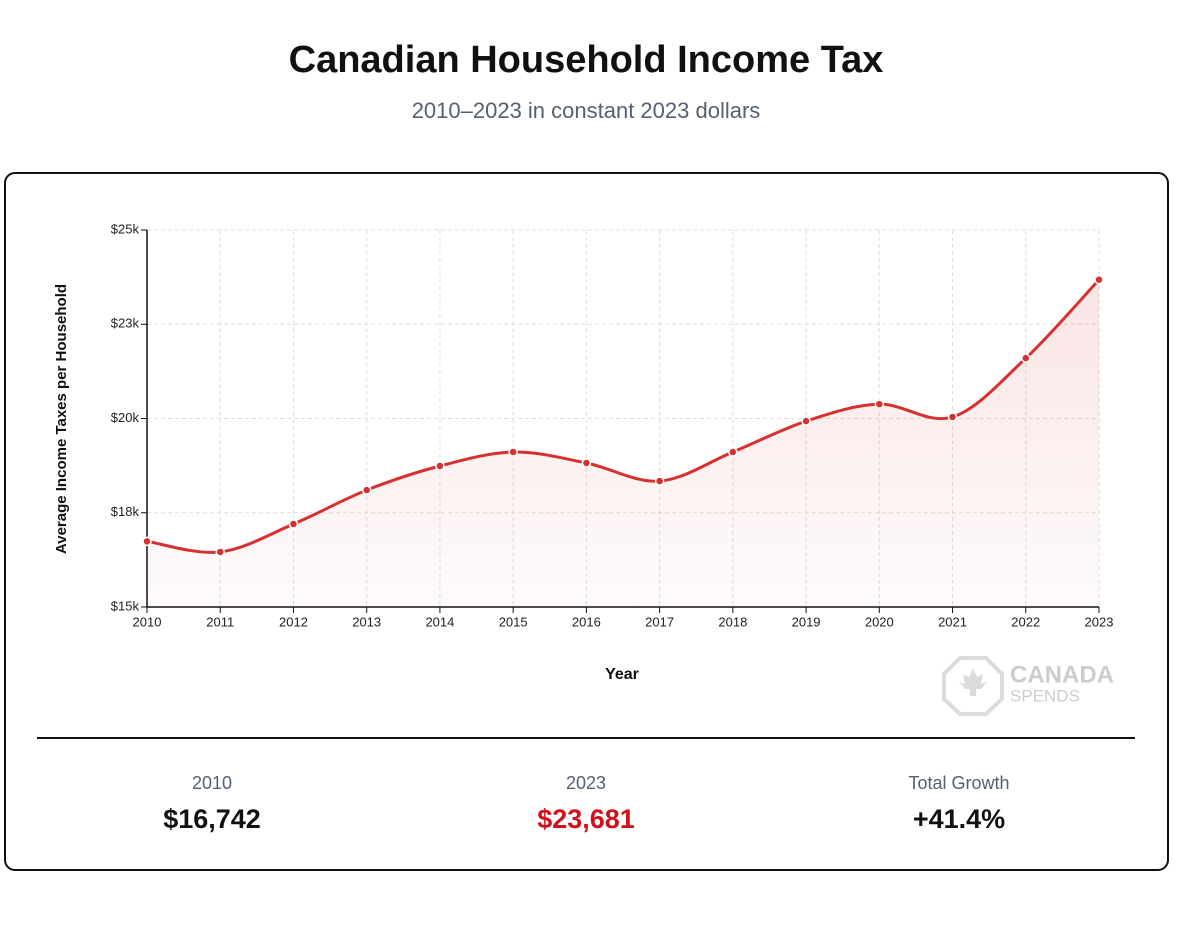 This screenshot has width=1200, height=930. Describe the element at coordinates (1062, 674) in the screenshot. I see `watermark-text: CANADA` at that location.